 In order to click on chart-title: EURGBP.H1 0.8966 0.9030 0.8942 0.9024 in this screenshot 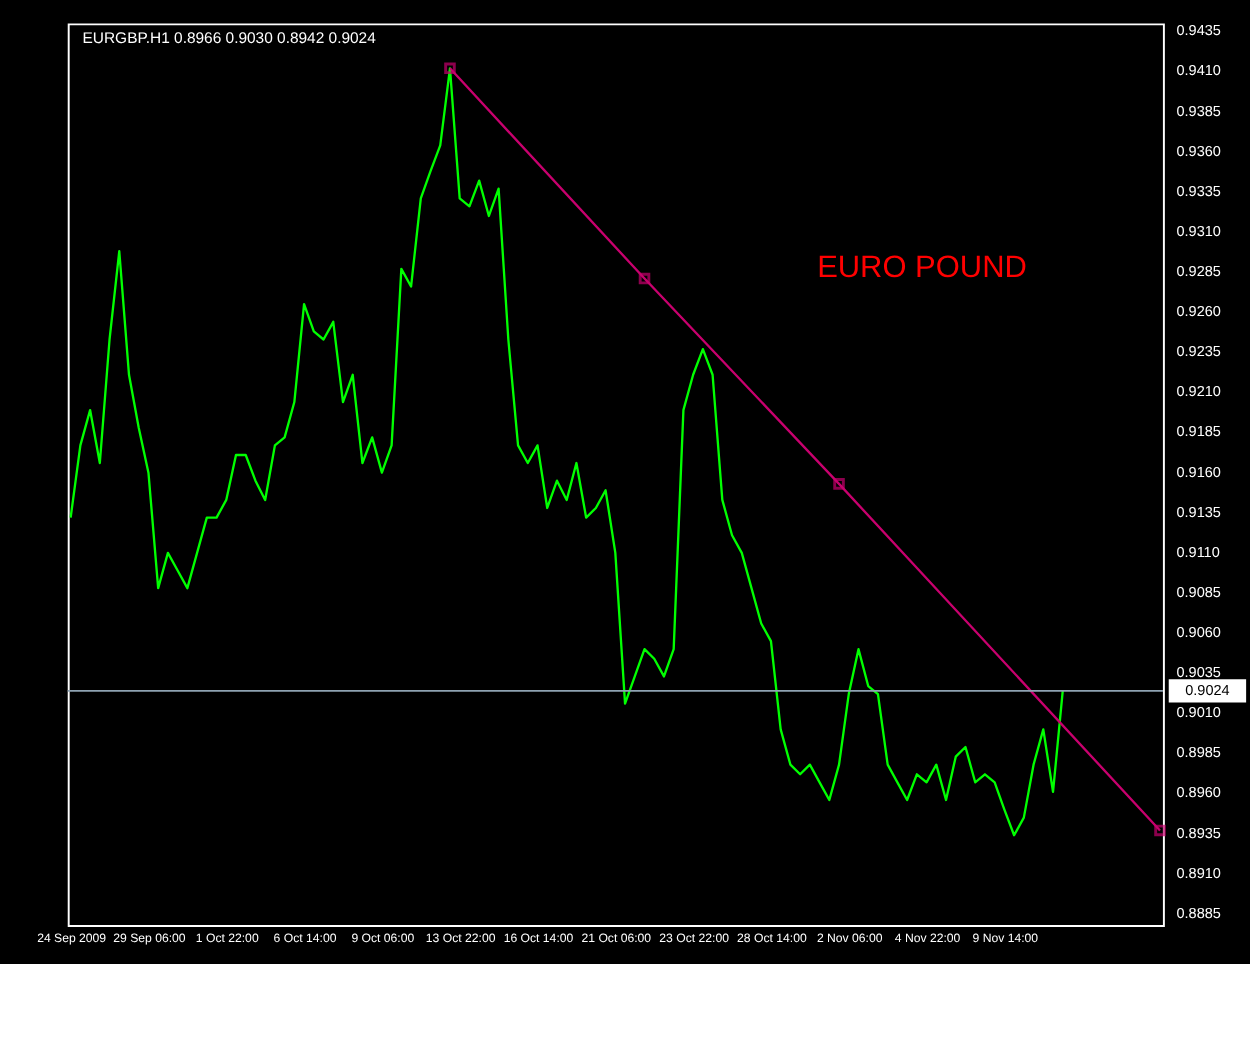, I will do `click(230, 37)`.